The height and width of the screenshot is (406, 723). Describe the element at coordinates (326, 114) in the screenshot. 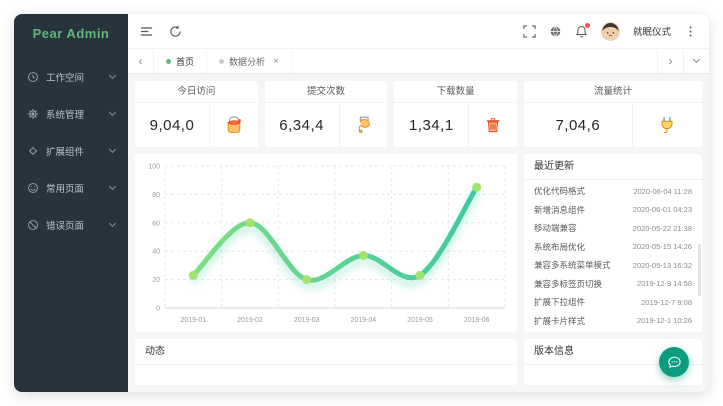

I see `stat-card-submit-count: 提交次数 6,34,4` at that location.